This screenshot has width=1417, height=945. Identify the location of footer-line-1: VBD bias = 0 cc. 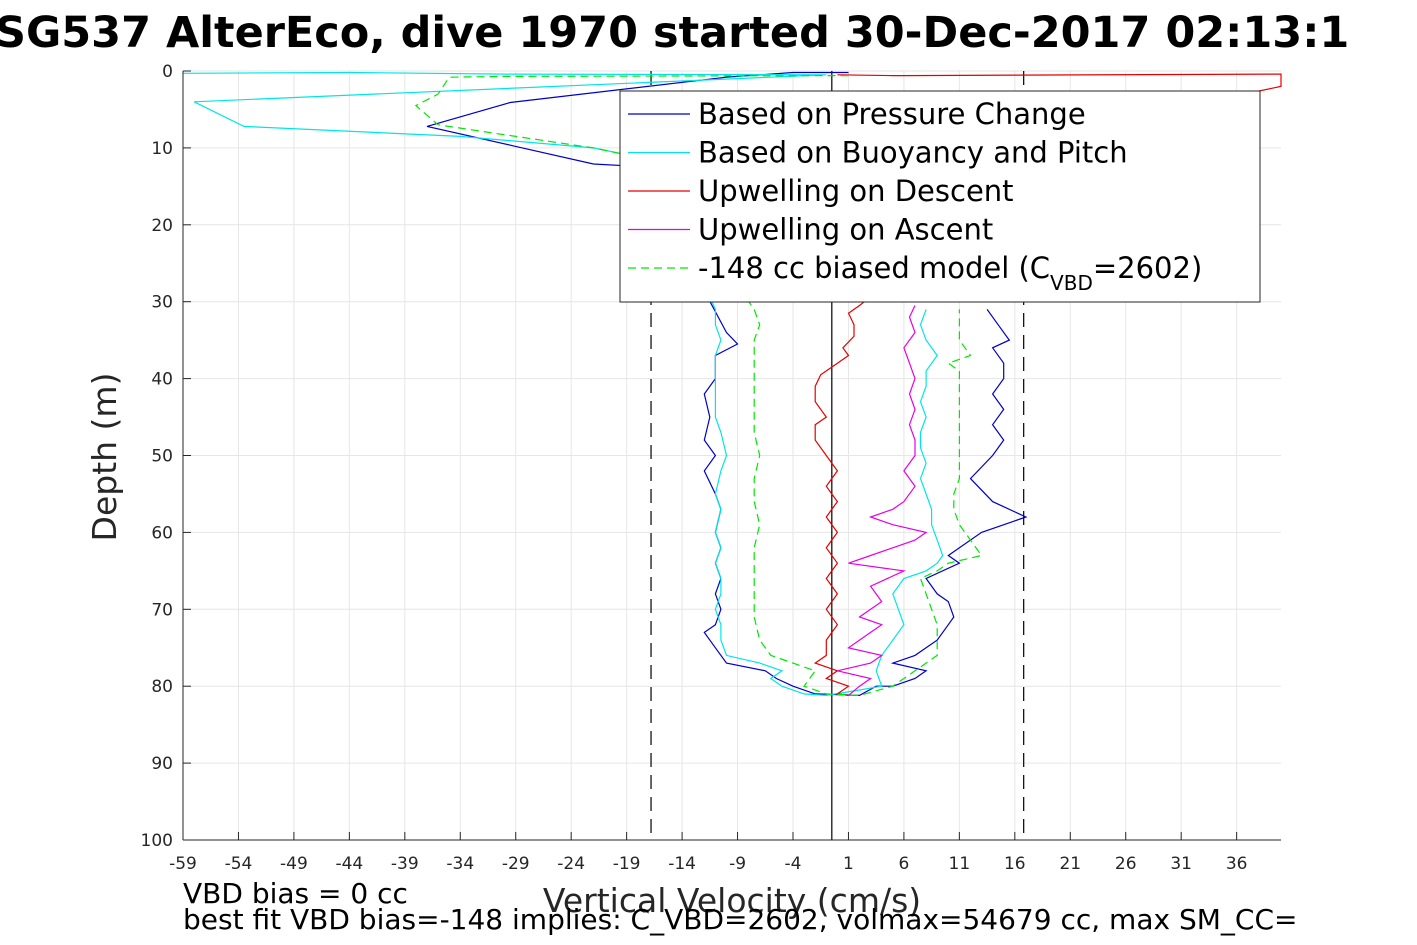
(295, 893).